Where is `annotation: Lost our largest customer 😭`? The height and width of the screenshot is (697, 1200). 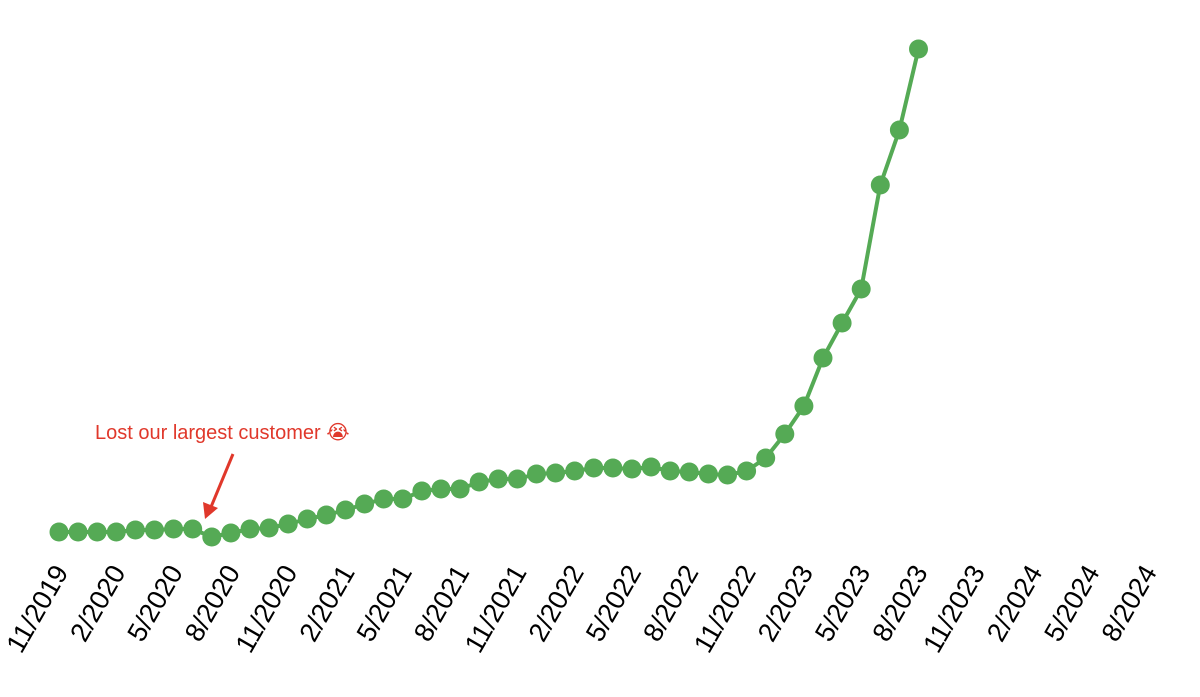
annotation: Lost our largest customer 😭 is located at coordinates (222, 433).